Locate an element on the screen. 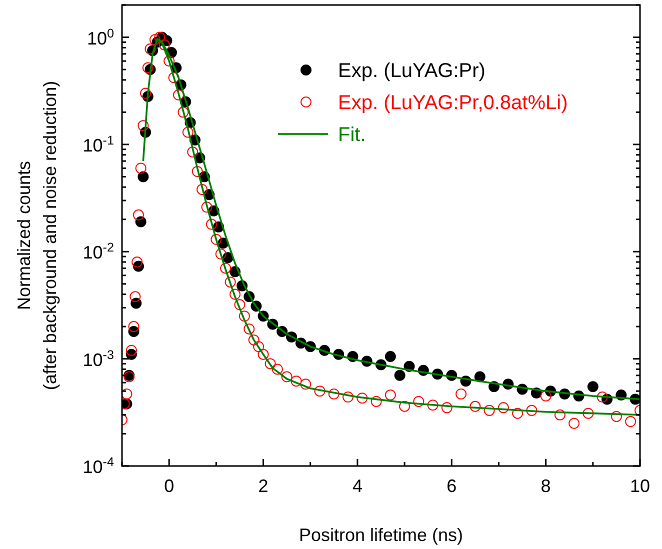 The image size is (662, 549). y-tick-label: 10$^{0}$ is located at coordinates (100, 37).